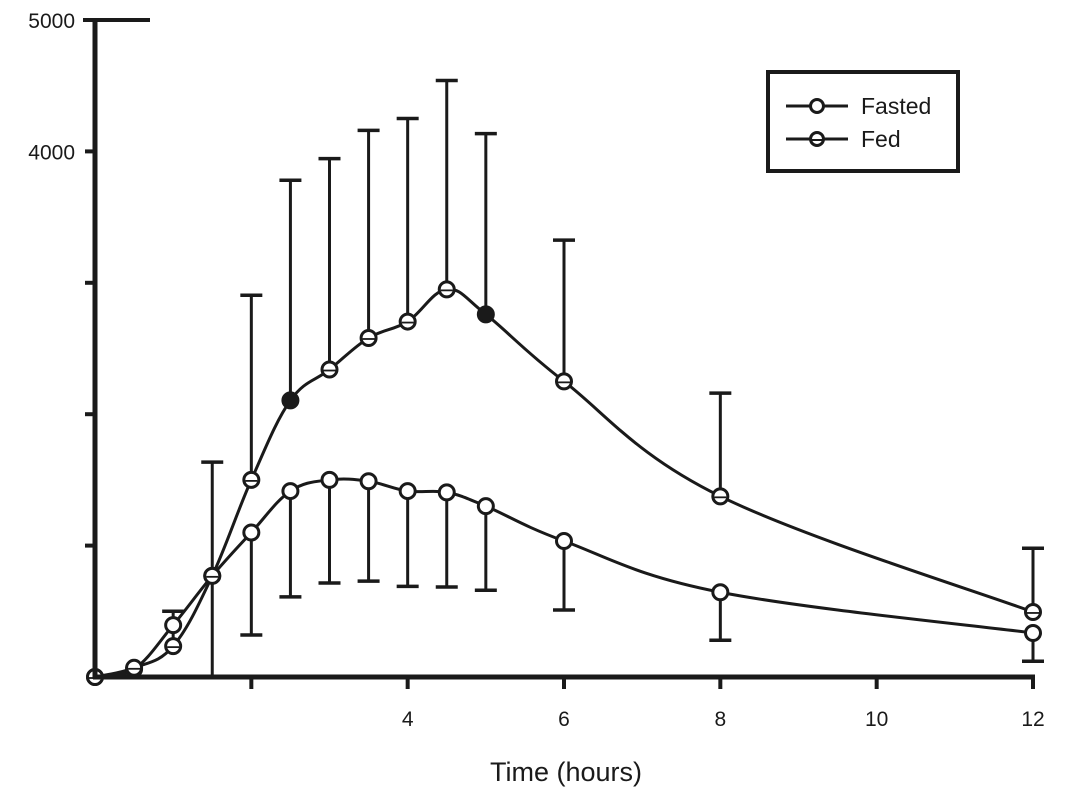  I want to click on legend-marker-fasted, so click(817, 106).